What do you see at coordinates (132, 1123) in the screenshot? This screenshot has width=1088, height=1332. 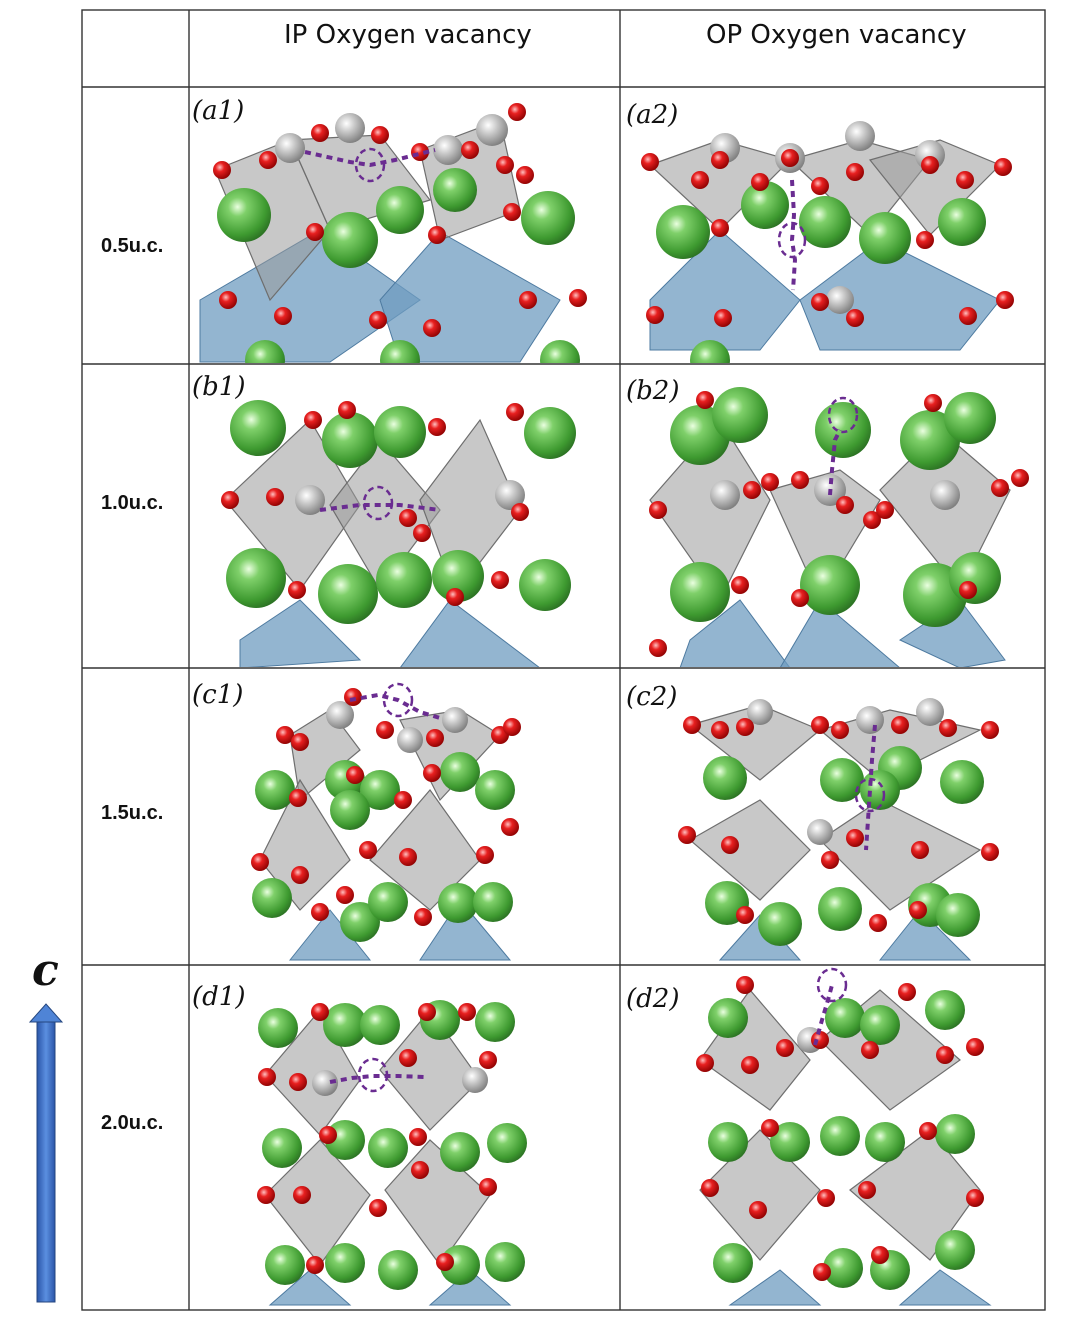 I see `row-label-2-0uc: 2.0u.c.` at bounding box center [132, 1123].